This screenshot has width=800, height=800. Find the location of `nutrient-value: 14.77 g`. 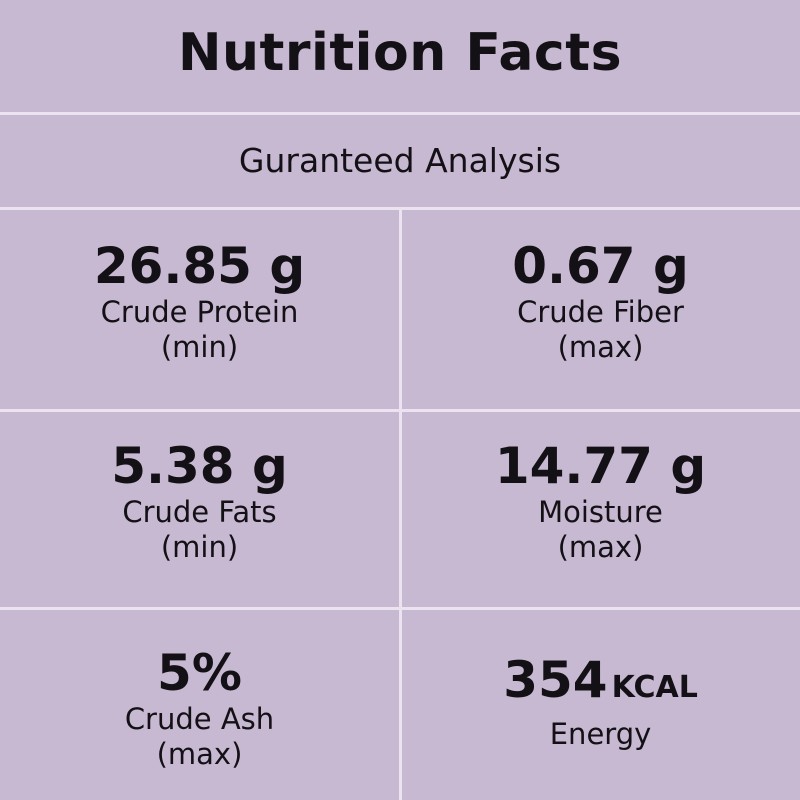

nutrient-value: 14.77 g is located at coordinates (600, 466).